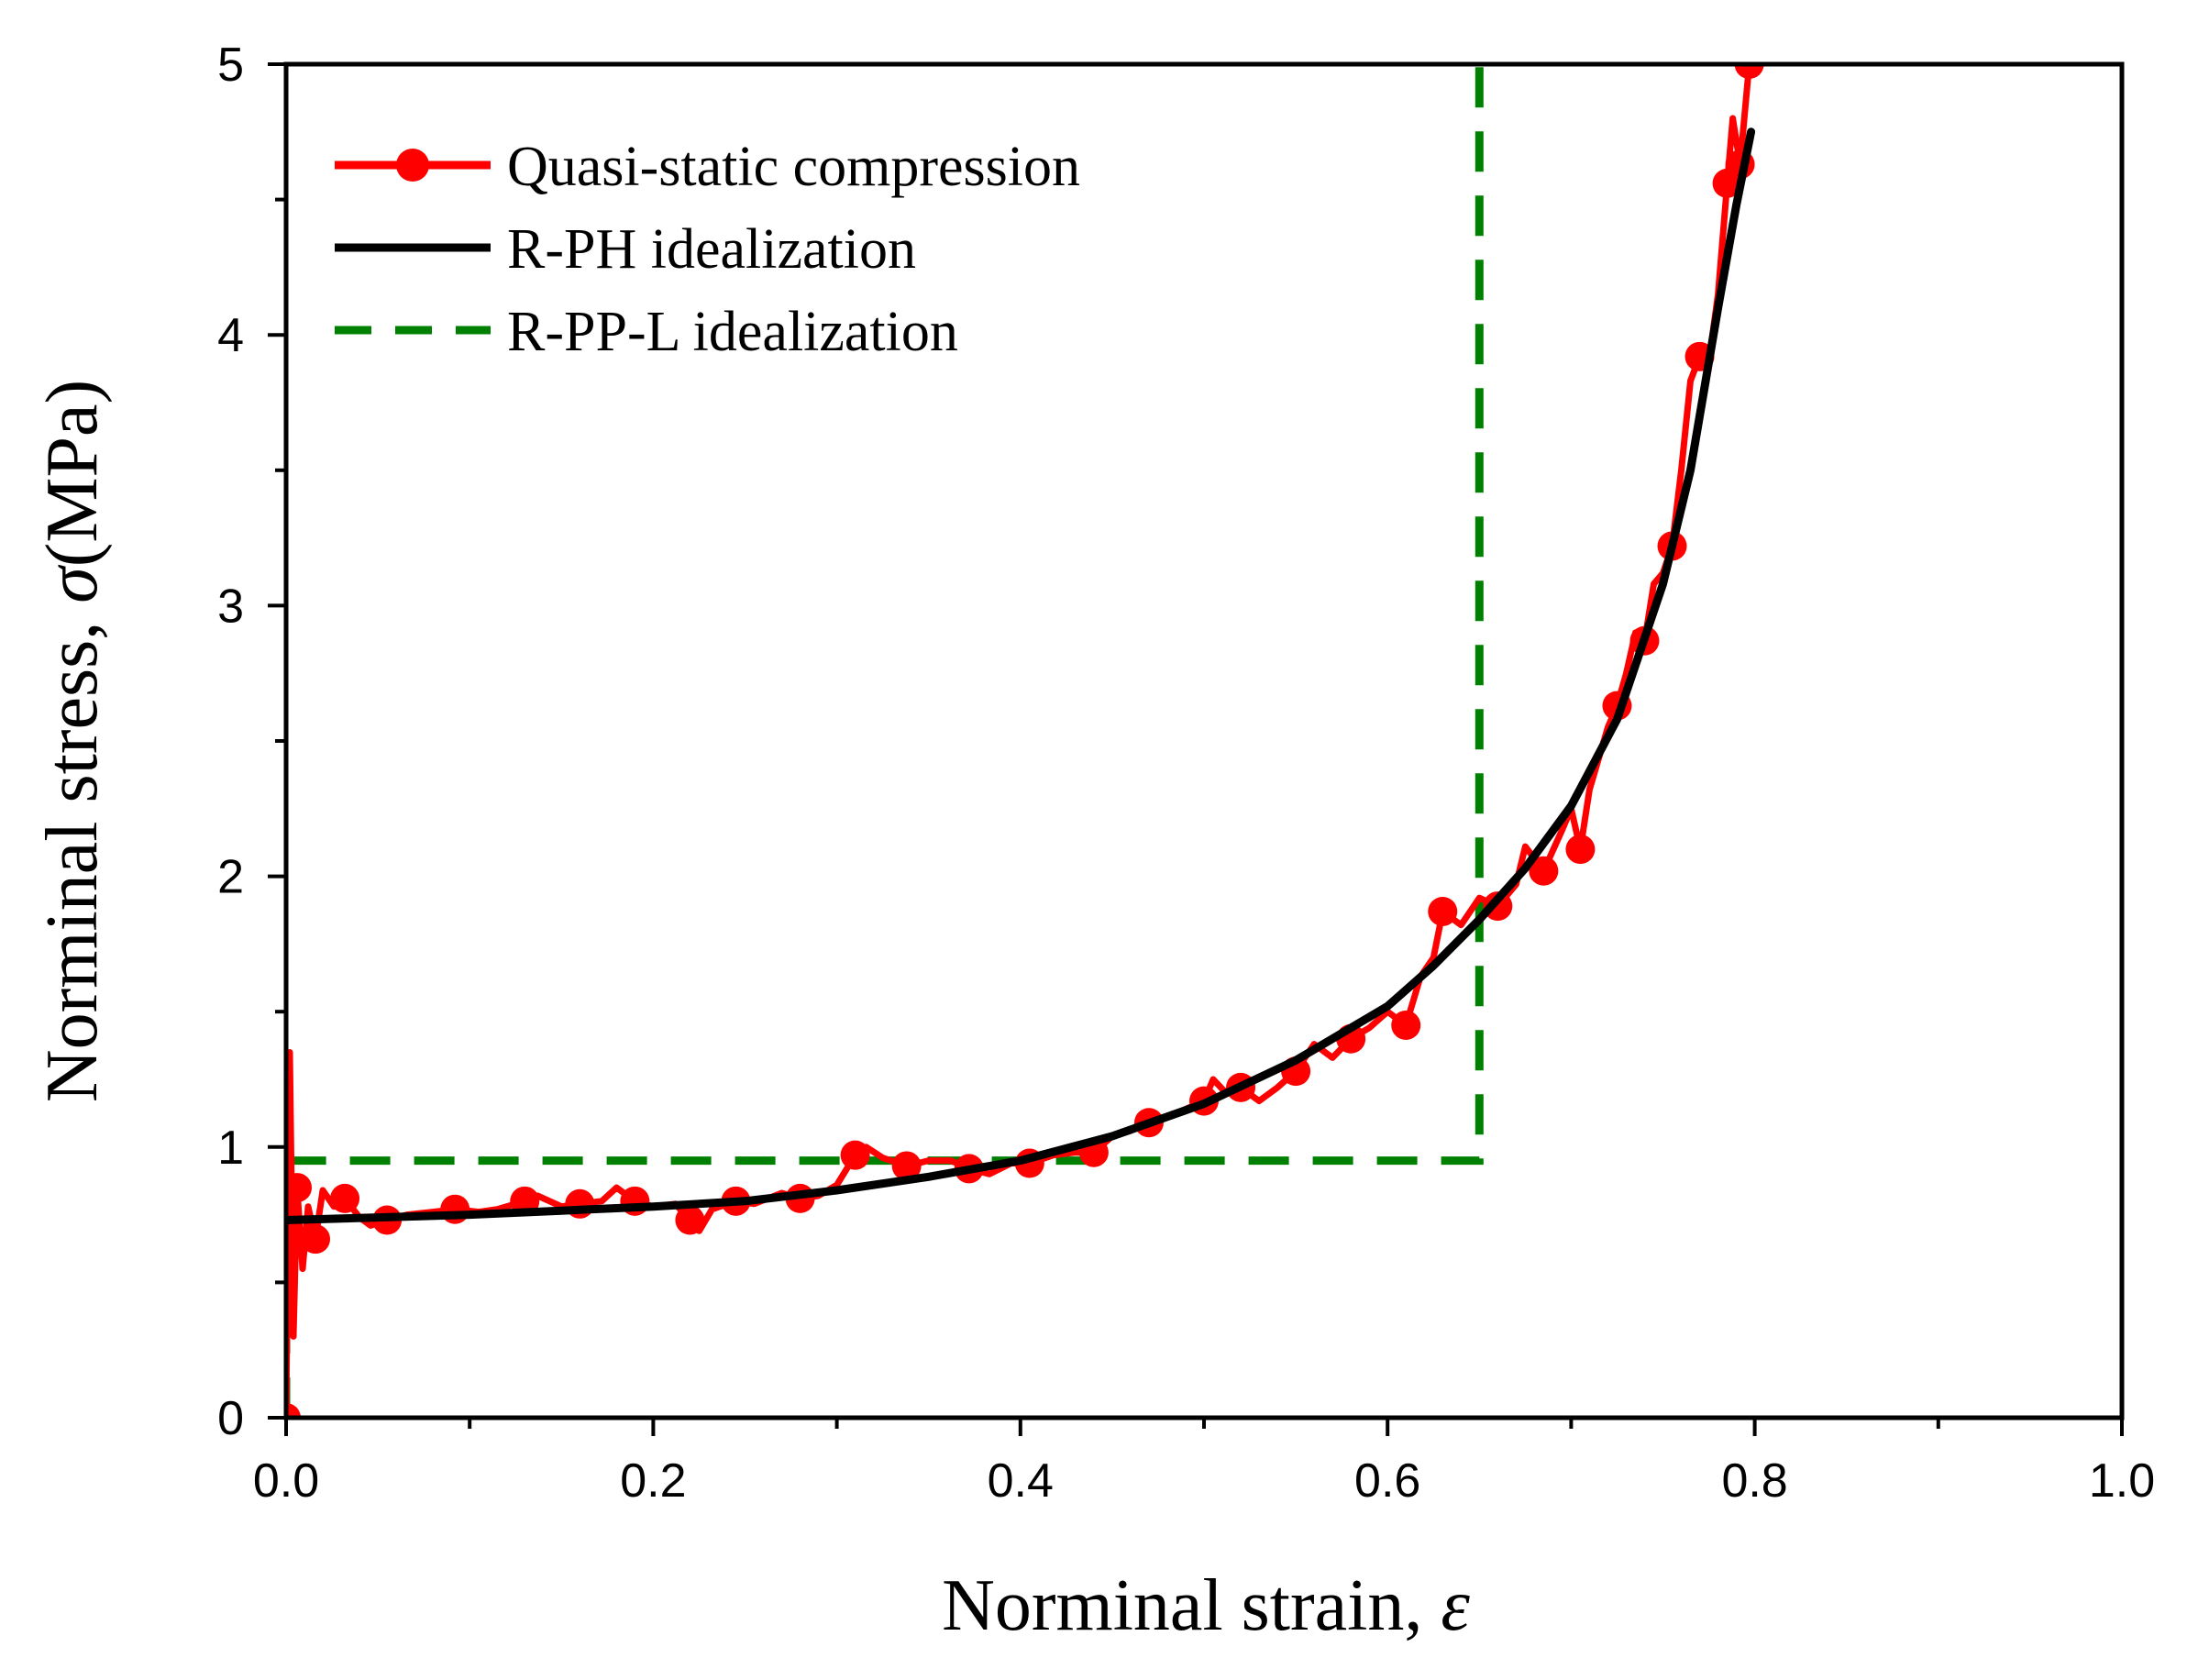 The height and width of the screenshot is (1680, 2187). I want to click on legend-label: R-PP-L idealization, so click(732, 332).